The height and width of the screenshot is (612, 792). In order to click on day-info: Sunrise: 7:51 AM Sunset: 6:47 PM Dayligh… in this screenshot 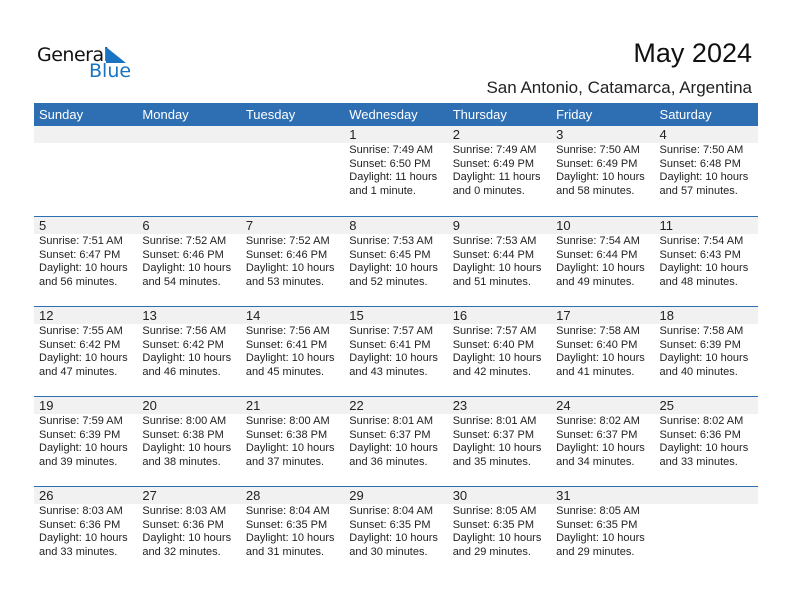, I will do `click(88, 262)`.